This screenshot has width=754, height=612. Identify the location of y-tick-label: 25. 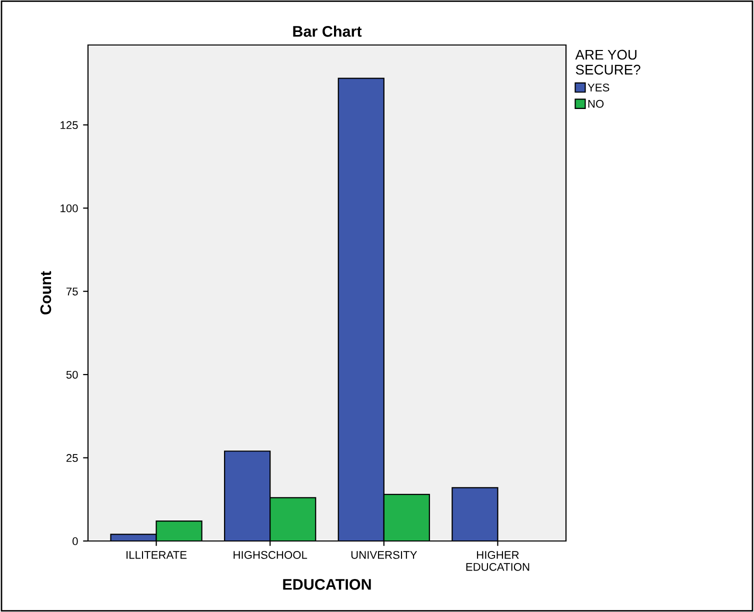
(72, 458).